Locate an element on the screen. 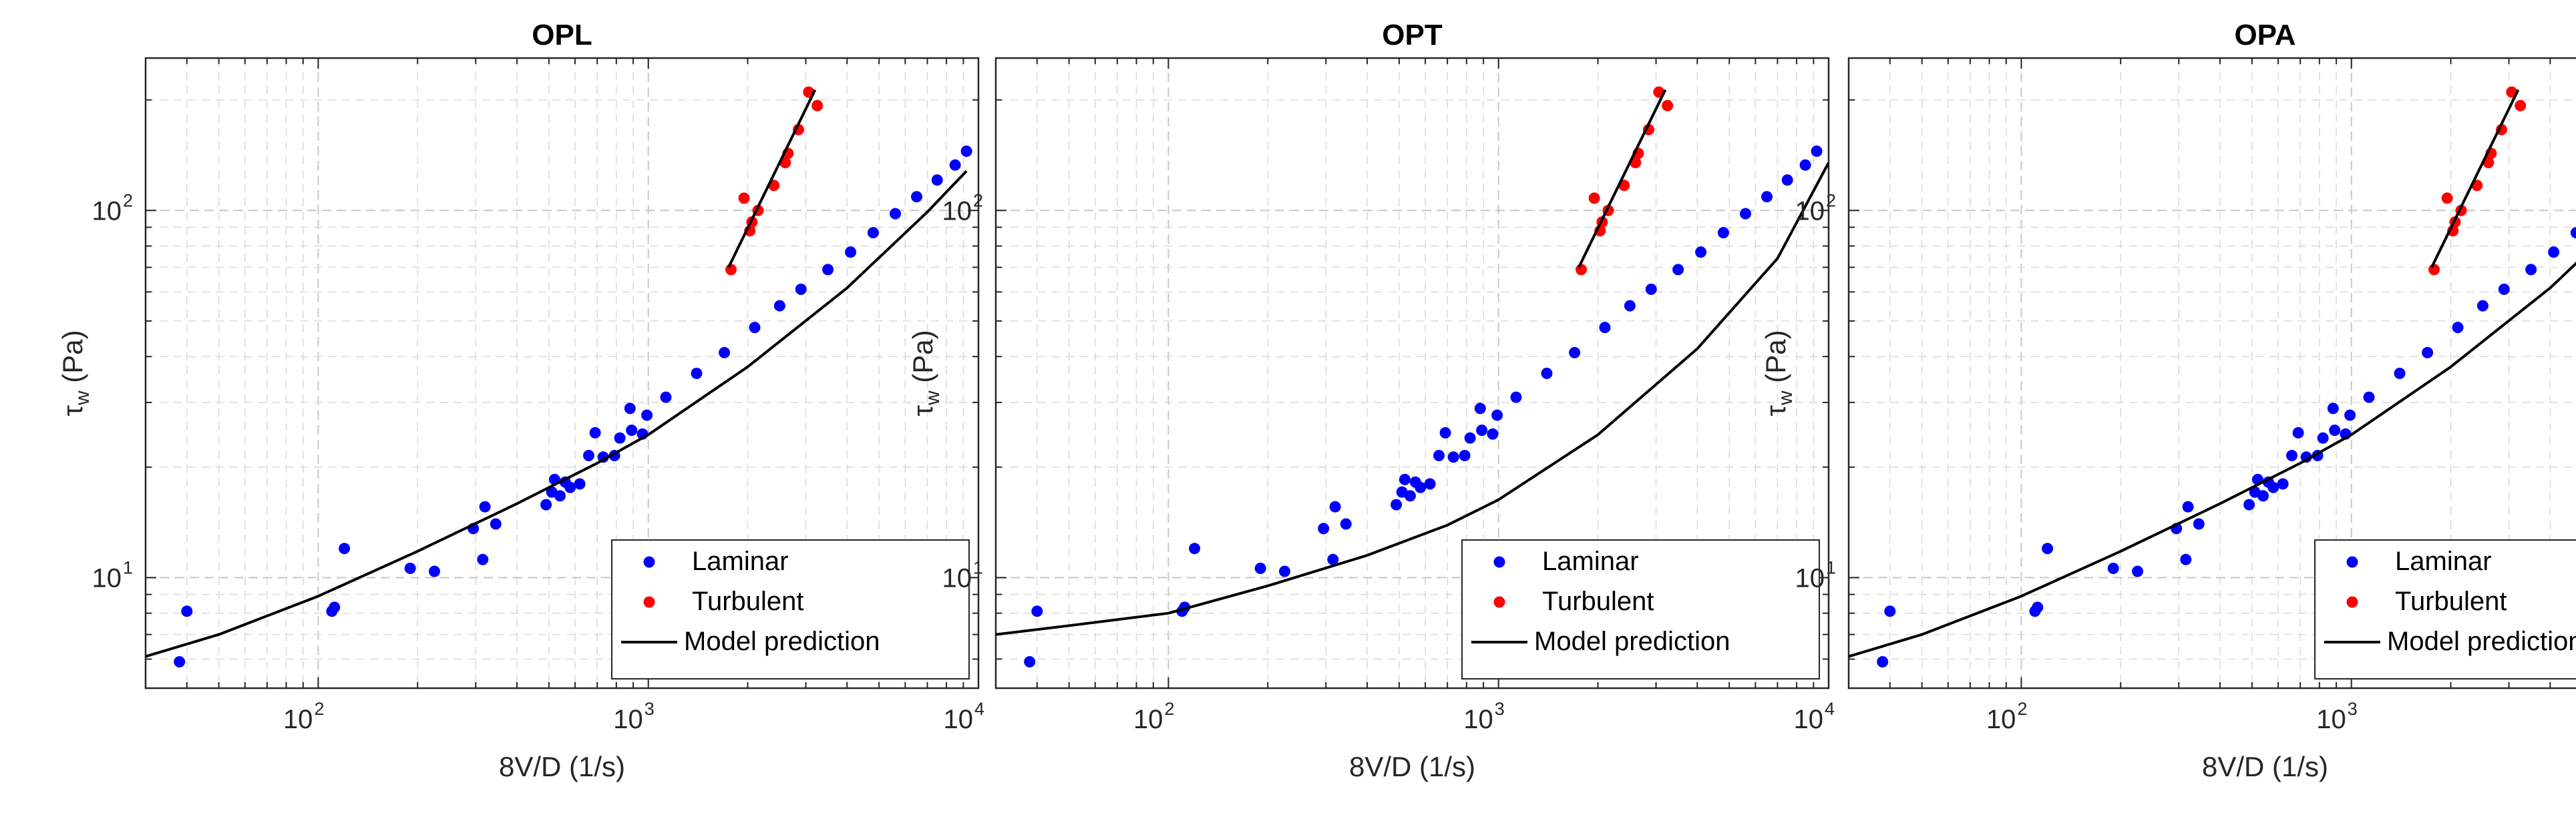  x-axis-label: 8V/D (1/s) is located at coordinates (2265, 767).